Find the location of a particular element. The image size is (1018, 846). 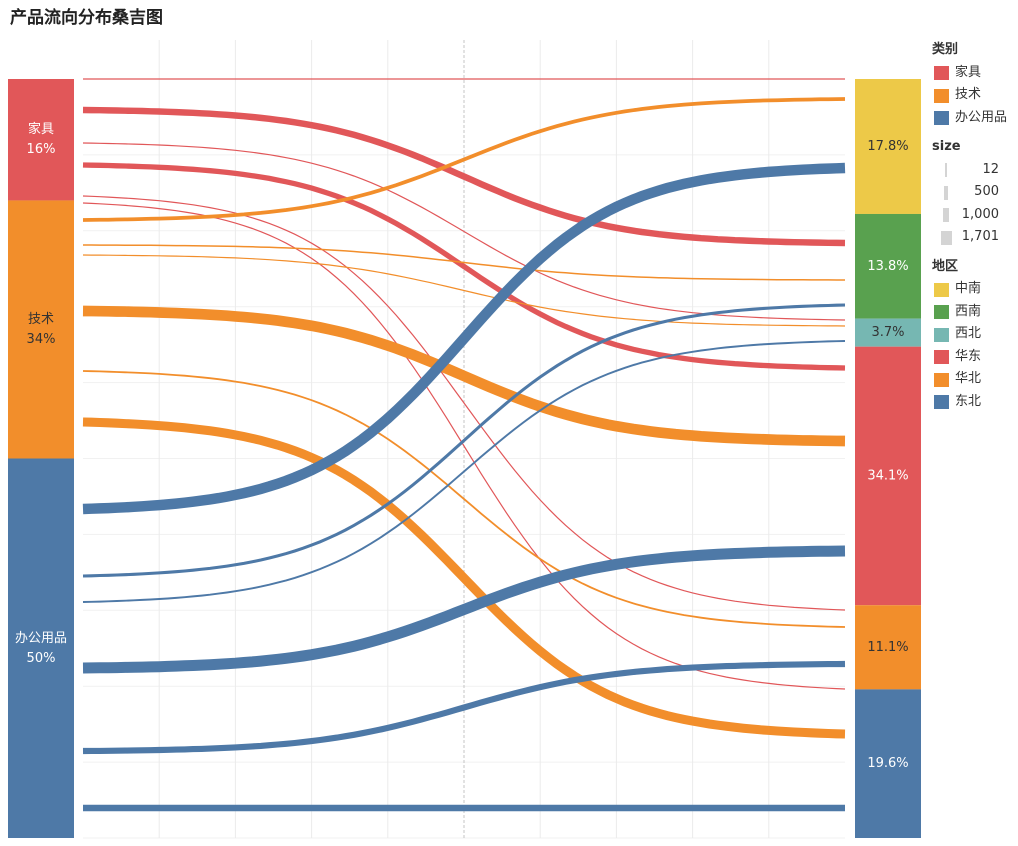

chart-title: 产品流向分布桑吉图 is located at coordinates (86, 18).